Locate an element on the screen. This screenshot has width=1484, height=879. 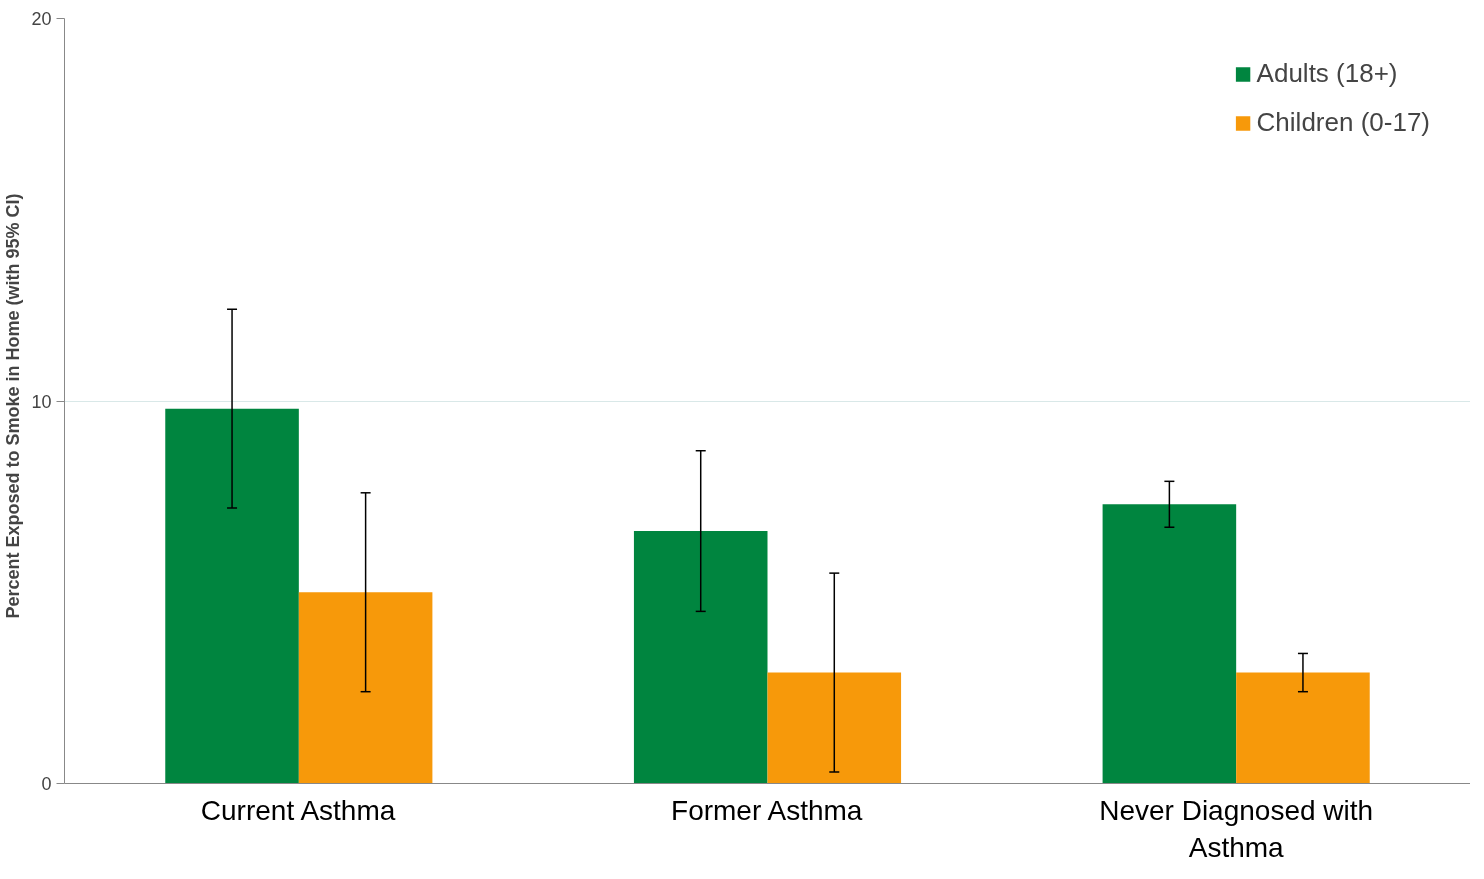
y-tick-label: 0 is located at coordinates (46, 784).